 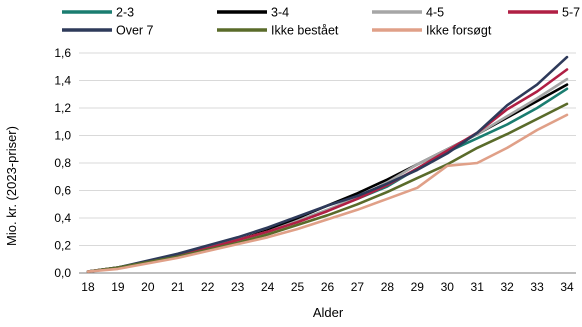 What do you see at coordinates (148, 287) in the screenshot?
I see `x-tick-label: 20` at bounding box center [148, 287].